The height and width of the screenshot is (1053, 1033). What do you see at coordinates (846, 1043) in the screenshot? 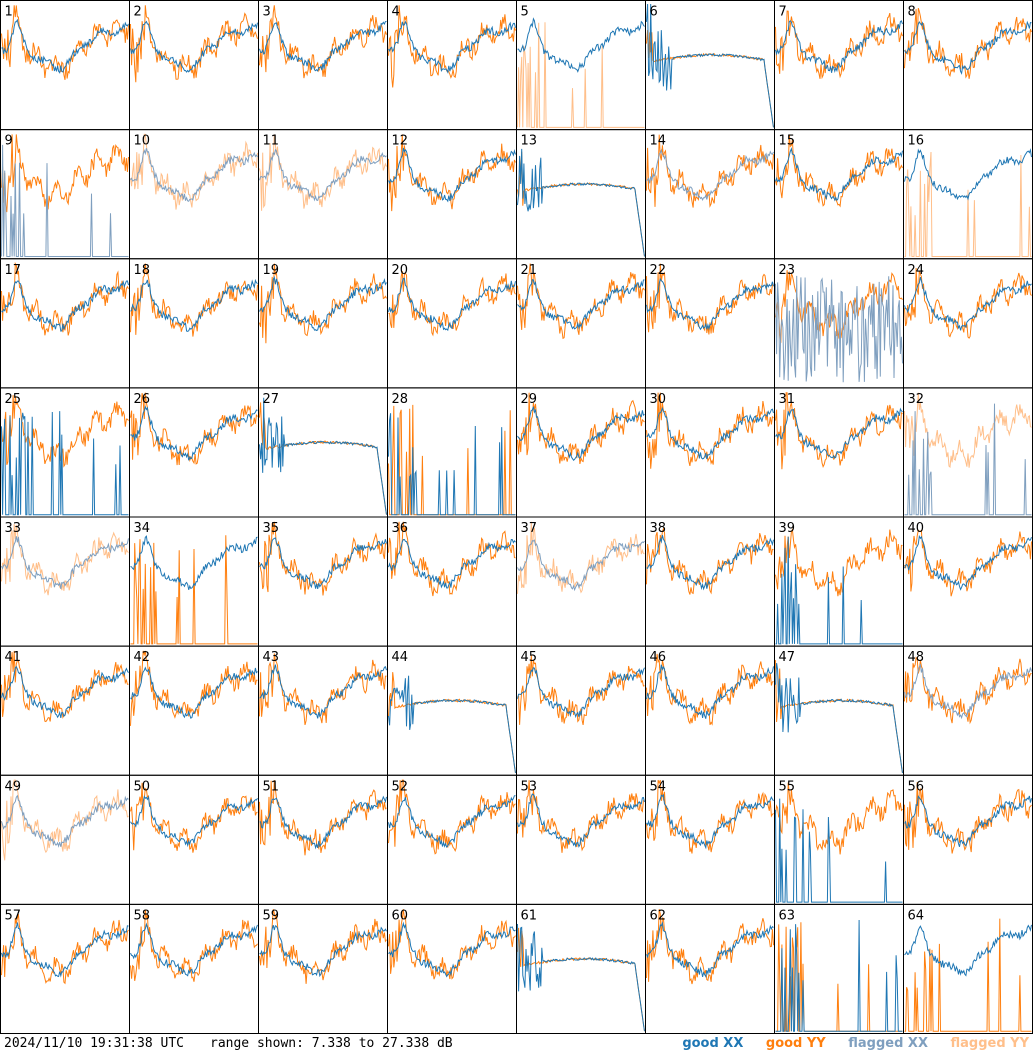
I see `legend: good XX good YY flagged XX flagged YY` at bounding box center [846, 1043].